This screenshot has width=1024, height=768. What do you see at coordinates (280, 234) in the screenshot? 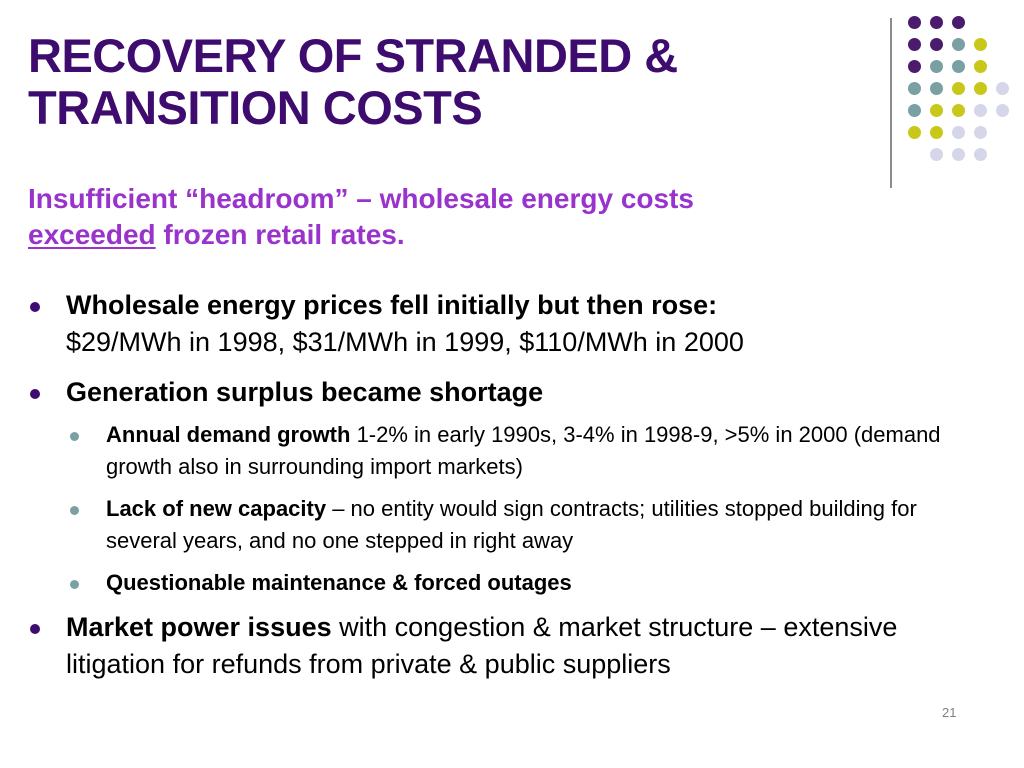
I see `subtitle-text-end: frozen retail rates.` at bounding box center [280, 234].